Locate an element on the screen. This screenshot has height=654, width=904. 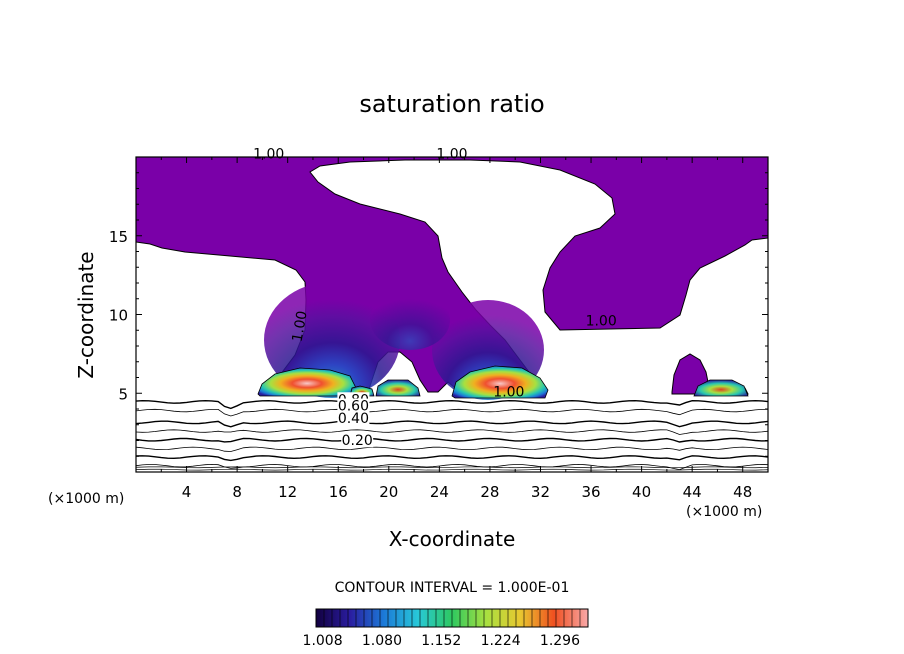
x-tick-label: 28 is located at coordinates (489, 492).